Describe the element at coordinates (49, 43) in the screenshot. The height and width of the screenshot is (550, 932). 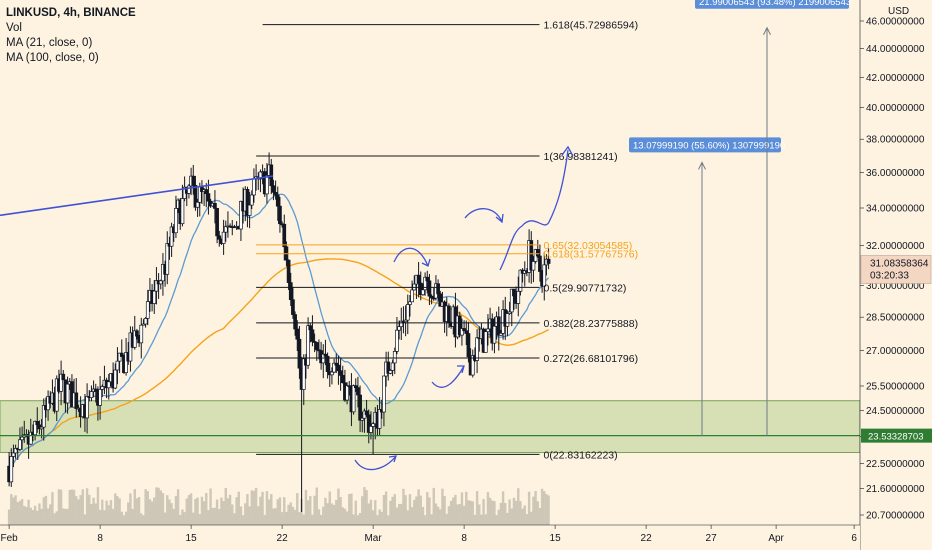
I see `ma21-indicator-label: MA (21, close, 0)` at that location.